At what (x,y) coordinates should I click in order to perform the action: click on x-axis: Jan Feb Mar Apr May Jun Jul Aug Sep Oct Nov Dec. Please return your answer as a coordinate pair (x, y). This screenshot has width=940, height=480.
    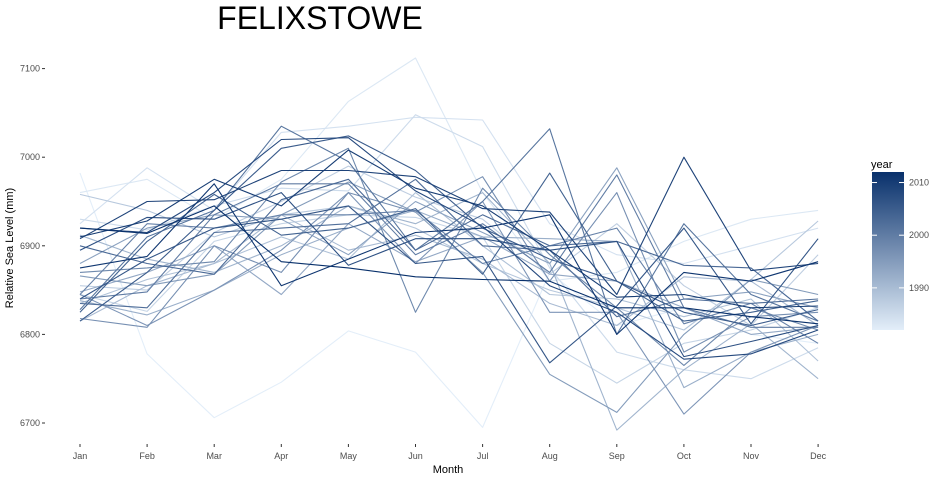
    Looking at the image, I should click on (450, 452).